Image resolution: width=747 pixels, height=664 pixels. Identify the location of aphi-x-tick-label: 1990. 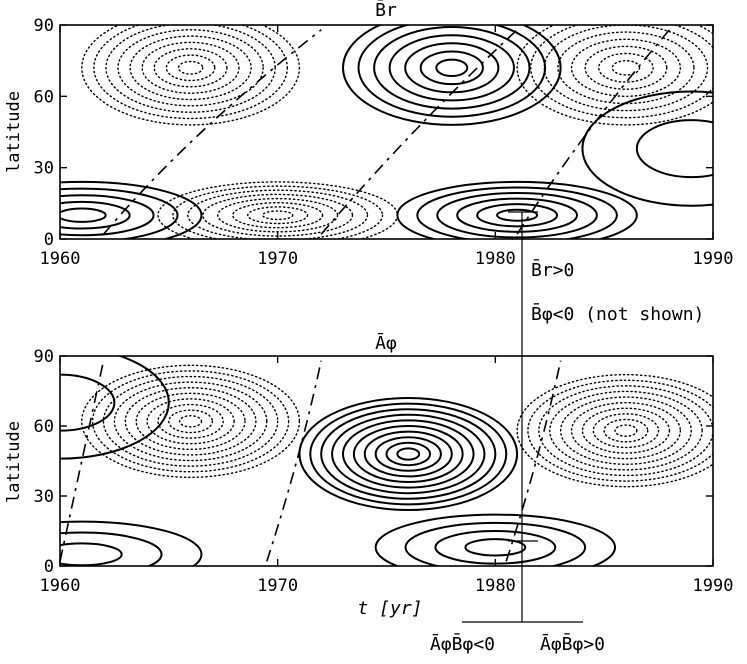
(713, 586).